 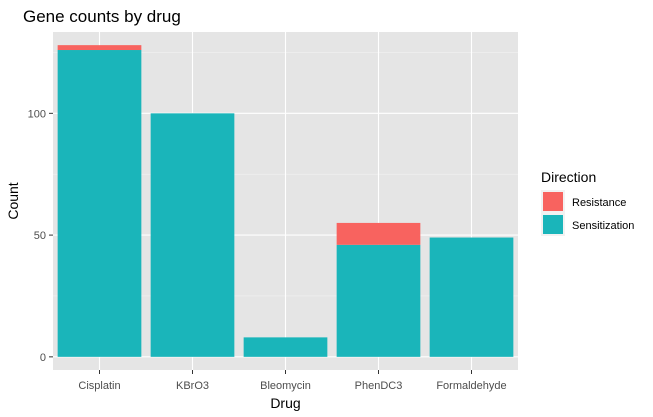 I want to click on x-tick-label: KBrO3, so click(x=192, y=386).